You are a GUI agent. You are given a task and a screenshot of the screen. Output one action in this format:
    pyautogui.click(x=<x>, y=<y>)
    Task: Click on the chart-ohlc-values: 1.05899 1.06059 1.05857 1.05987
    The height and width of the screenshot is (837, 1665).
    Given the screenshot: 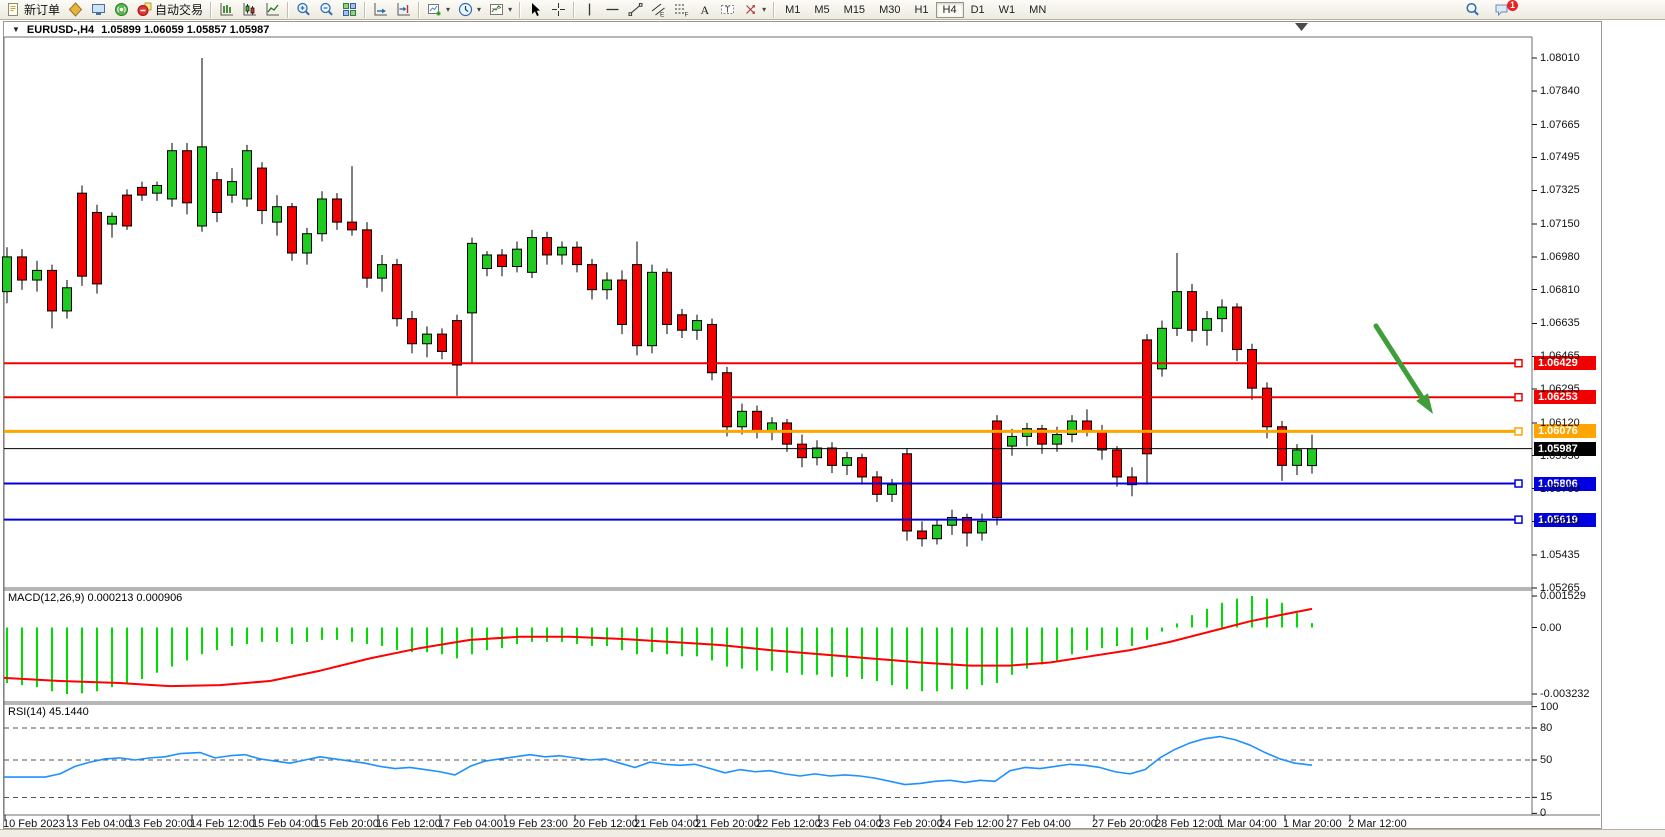 What is the action you would take?
    pyautogui.click(x=185, y=29)
    